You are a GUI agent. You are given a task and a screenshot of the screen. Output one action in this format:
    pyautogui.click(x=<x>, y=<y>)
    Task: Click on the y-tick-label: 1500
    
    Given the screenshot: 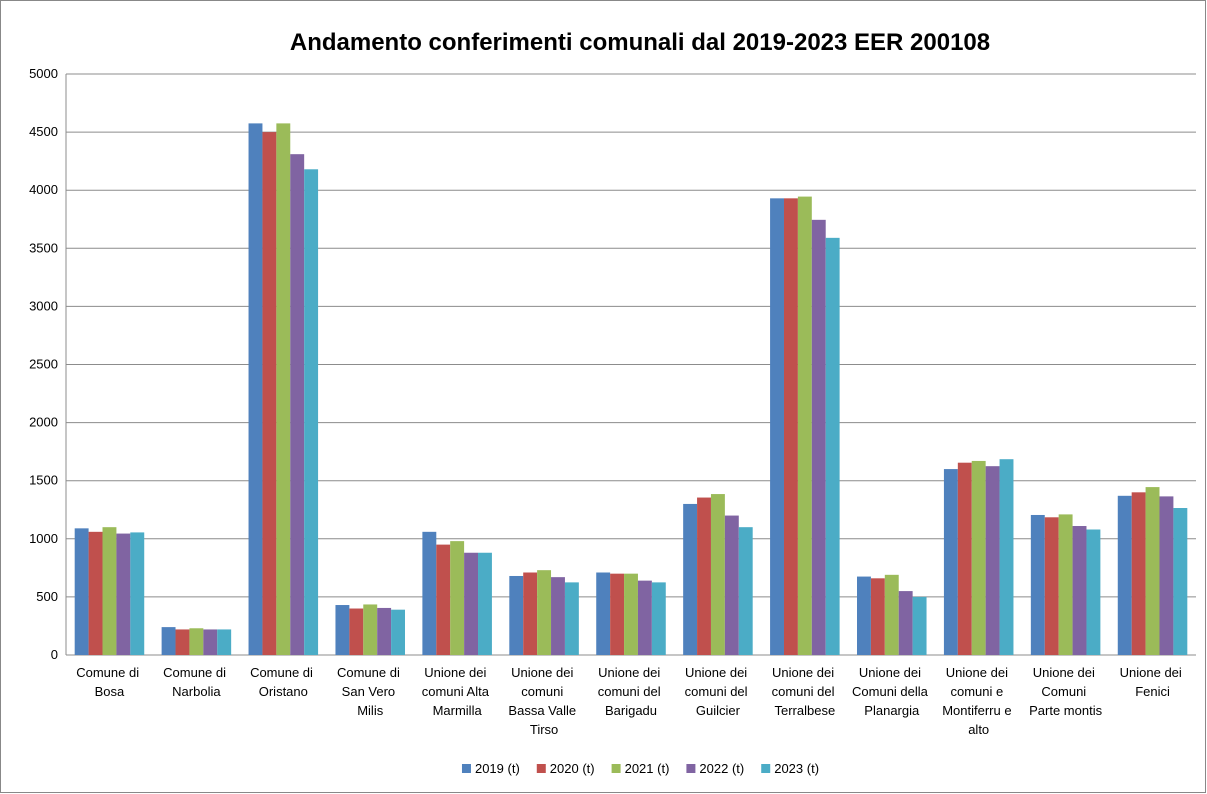 What is the action you would take?
    pyautogui.click(x=43, y=480)
    